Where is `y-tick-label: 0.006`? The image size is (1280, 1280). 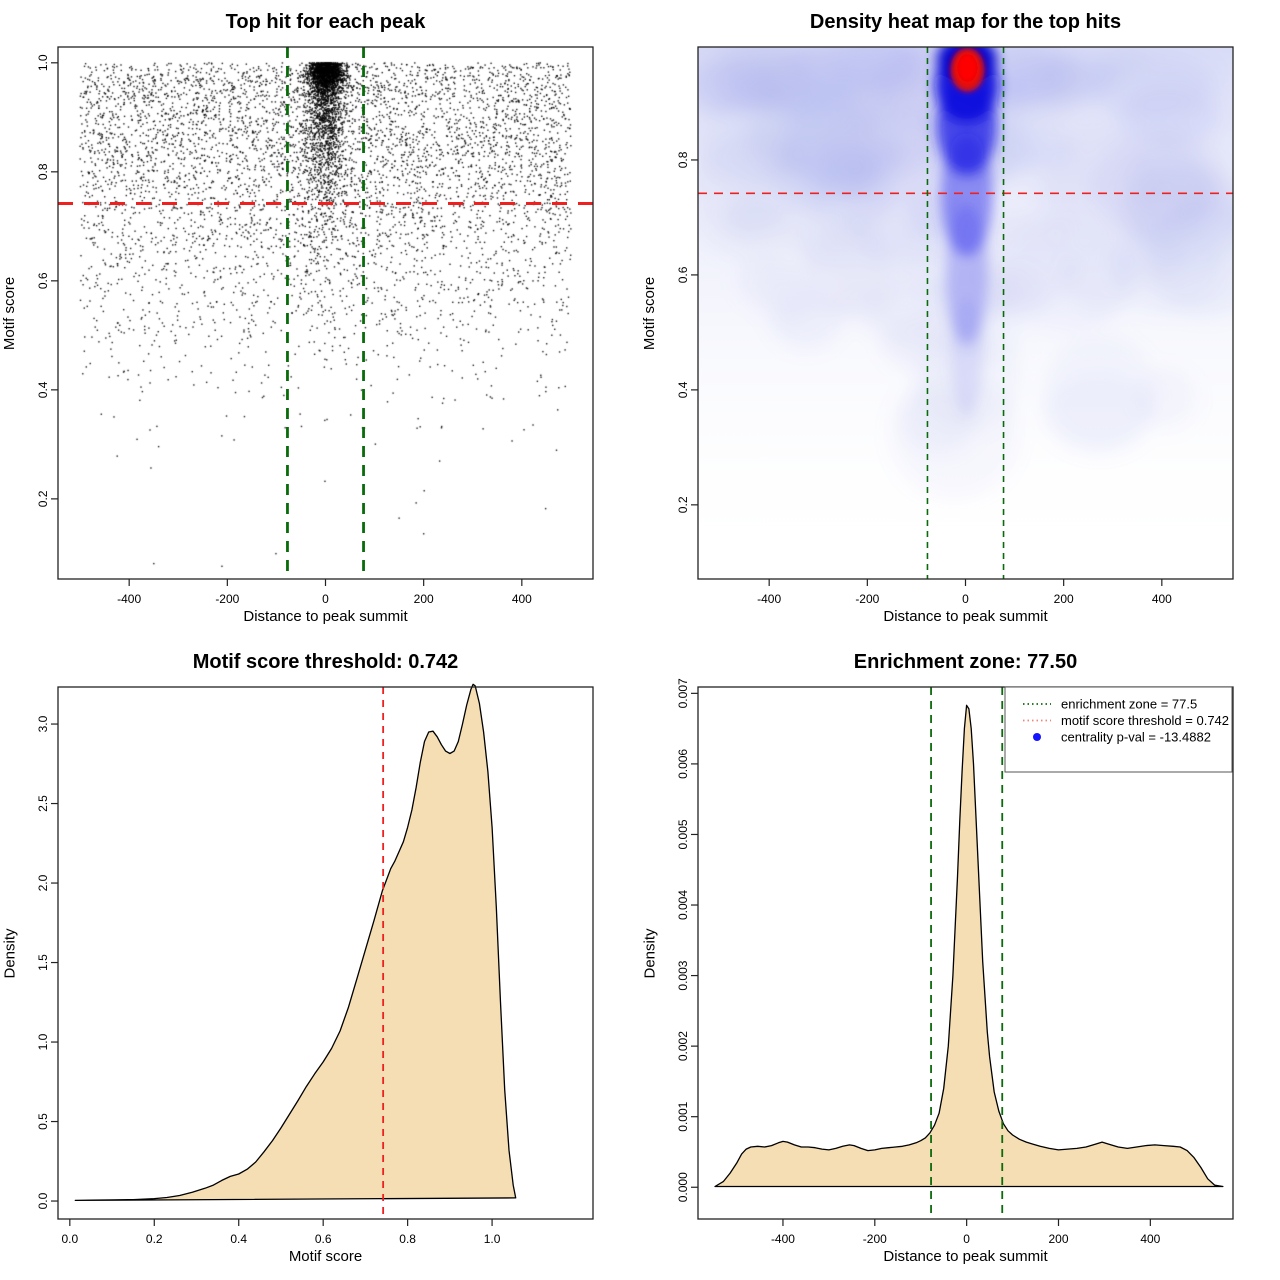 y-tick-label: 0.006 is located at coordinates (683, 764).